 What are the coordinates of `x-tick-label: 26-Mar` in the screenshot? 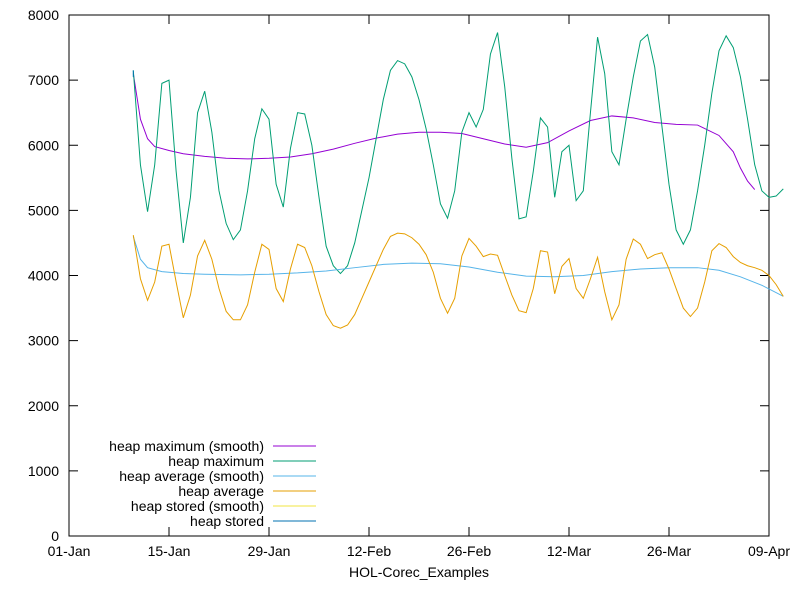 It's located at (669, 551).